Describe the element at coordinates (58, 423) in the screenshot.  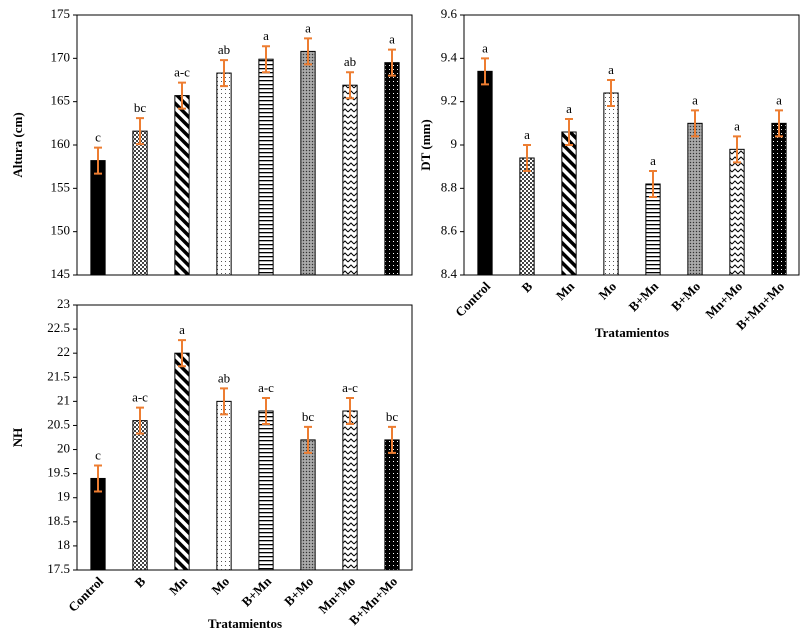
I see `y-tick-label: 20.5` at that location.